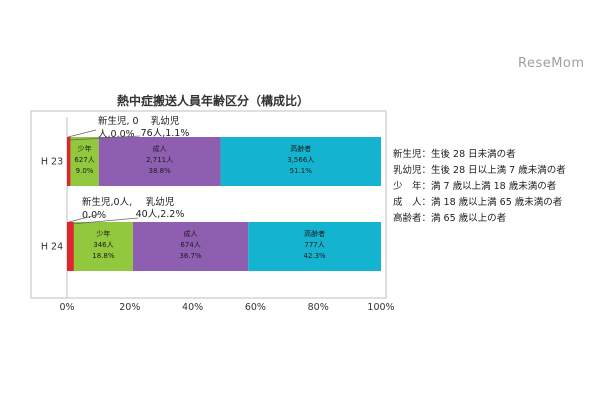 This screenshot has width=610, height=400. I want to click on annotation-newborn: 新生児,0人,0.0%, so click(107, 208).